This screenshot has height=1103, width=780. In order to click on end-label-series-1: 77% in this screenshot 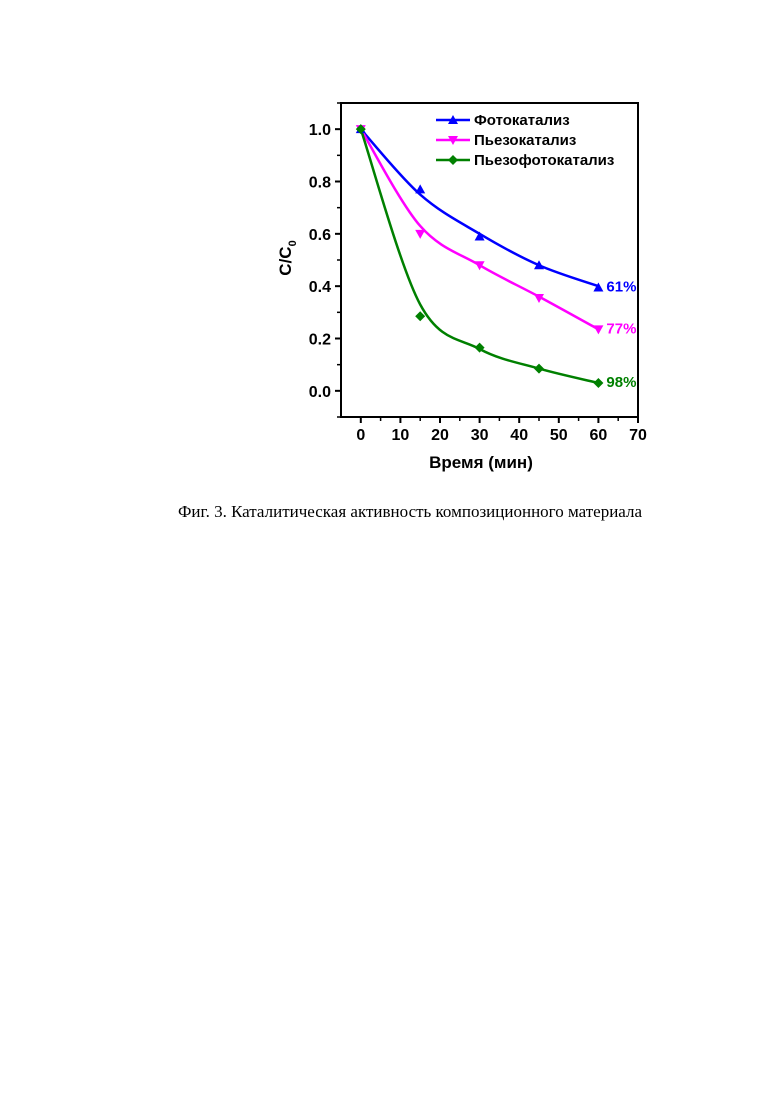, I will do `click(621, 328)`.